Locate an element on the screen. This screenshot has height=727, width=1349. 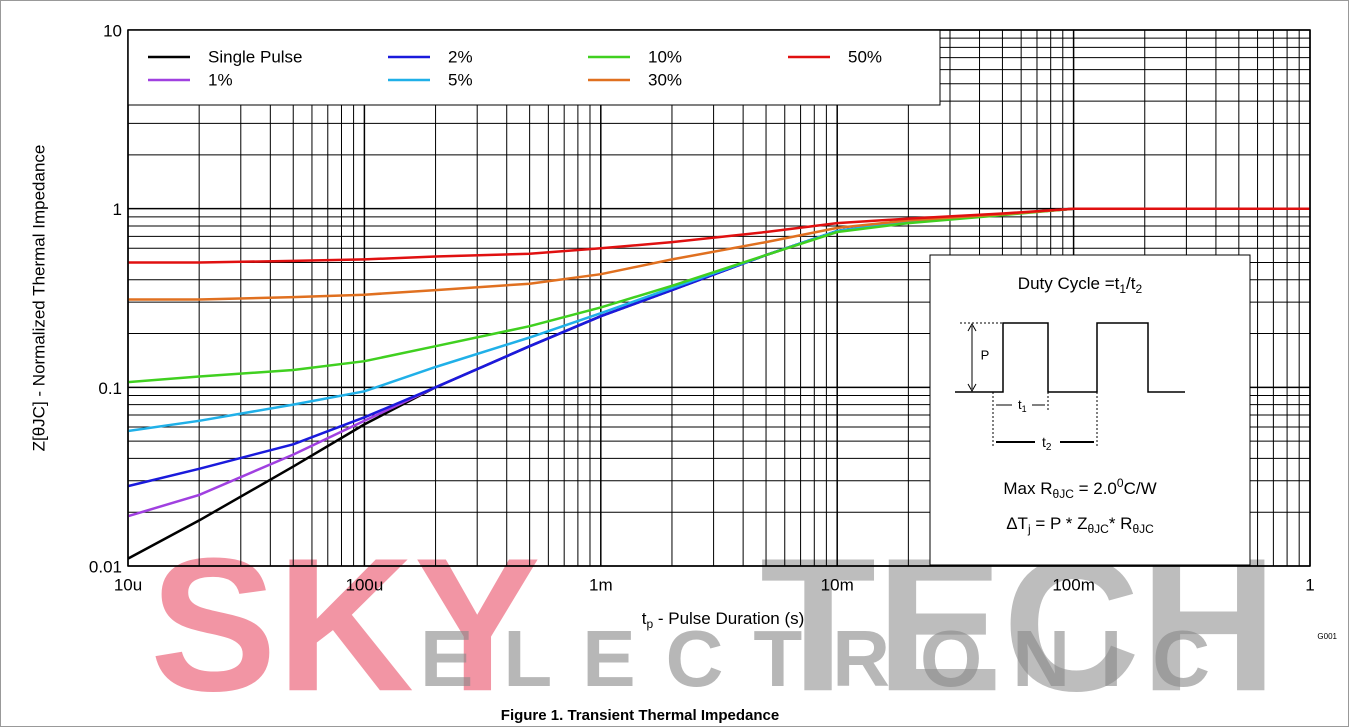
figure-code: G001 is located at coordinates (1327, 636).